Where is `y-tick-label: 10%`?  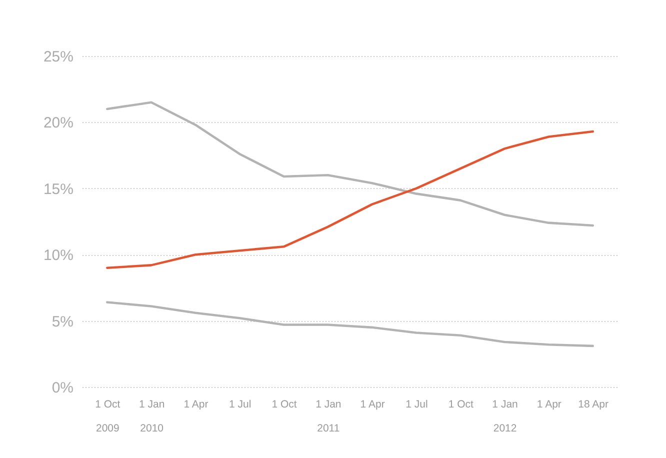
y-tick-label: 10% is located at coordinates (58, 255).